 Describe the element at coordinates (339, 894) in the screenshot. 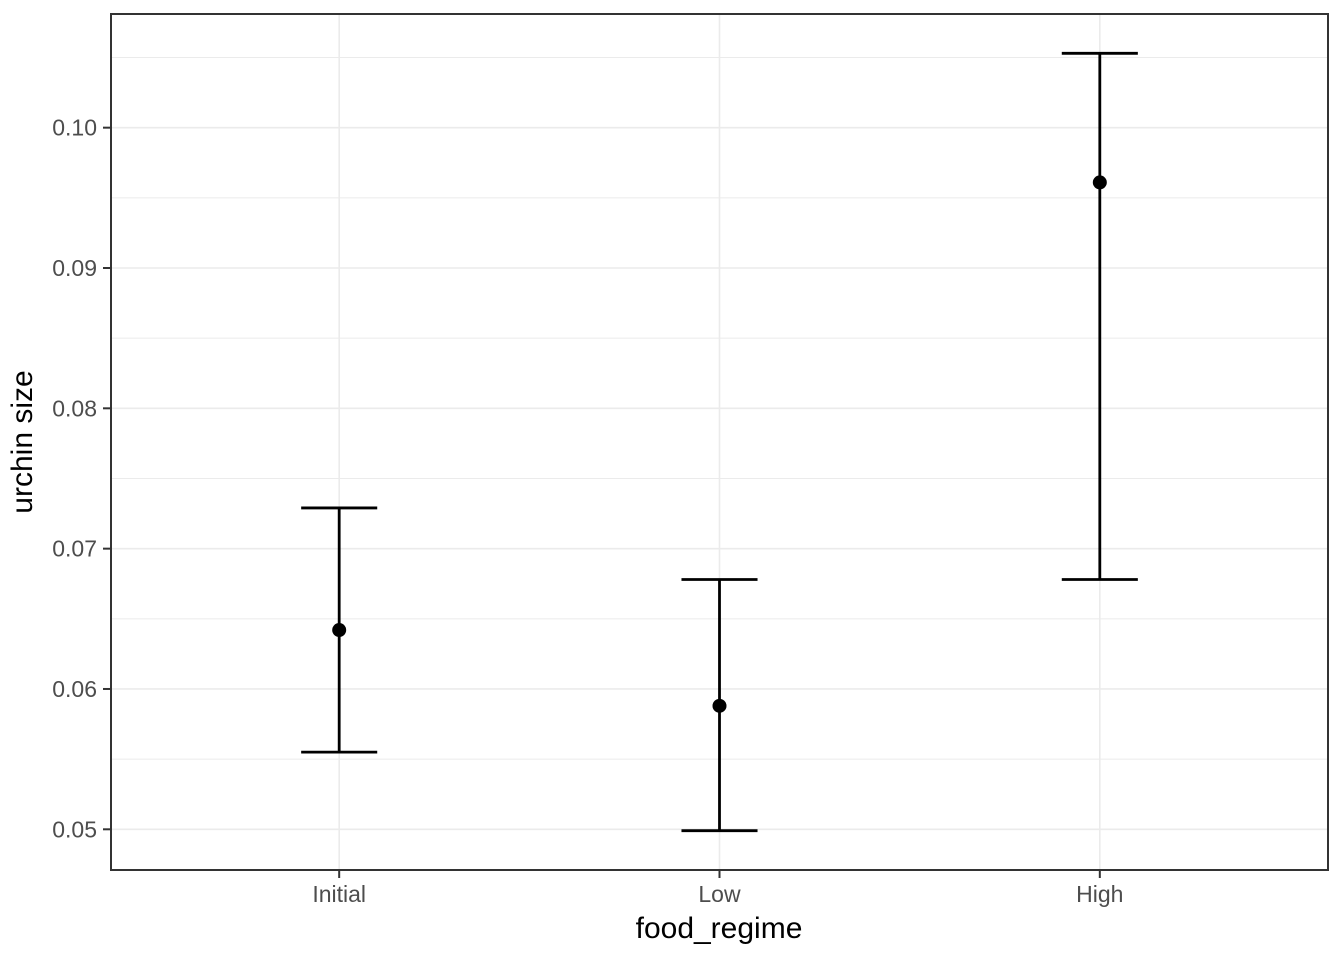

I see `x-tick-label: Initial` at that location.